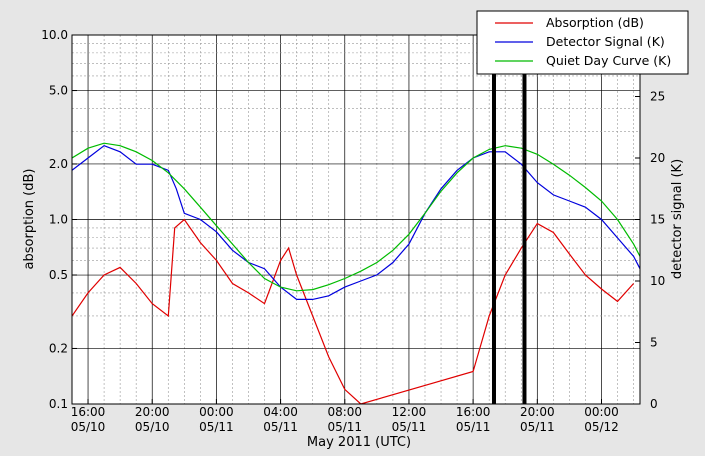 The width and height of the screenshot is (705, 456). Describe the element at coordinates (58, 91) in the screenshot. I see `left-tick-label: 5.0` at that location.